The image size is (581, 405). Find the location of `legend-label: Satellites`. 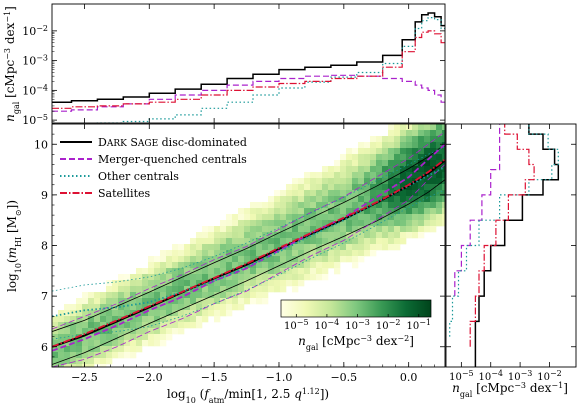

legend-label: Satellites is located at coordinates (124, 193).